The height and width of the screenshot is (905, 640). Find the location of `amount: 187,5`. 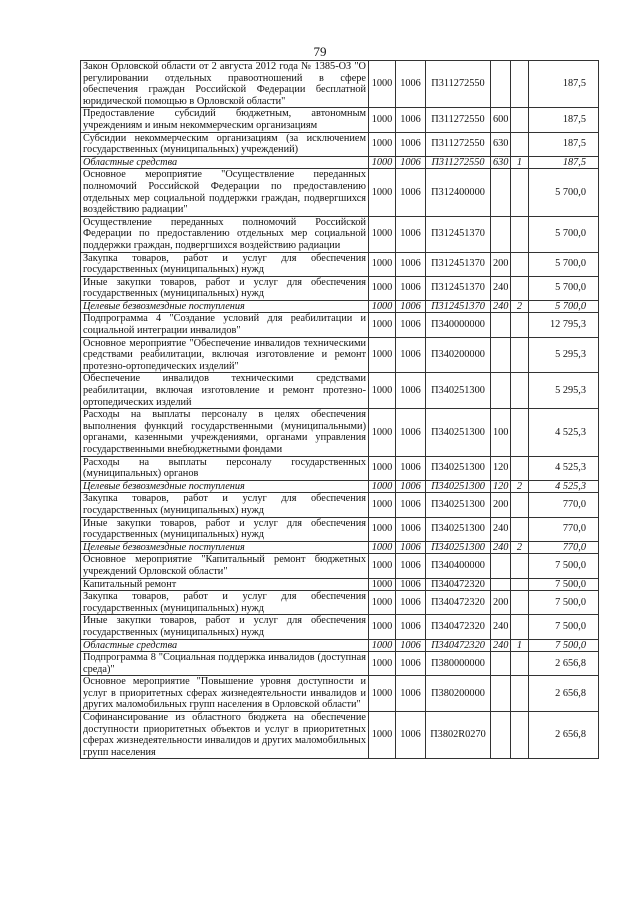

amount: 187,5 is located at coordinates (563, 84).